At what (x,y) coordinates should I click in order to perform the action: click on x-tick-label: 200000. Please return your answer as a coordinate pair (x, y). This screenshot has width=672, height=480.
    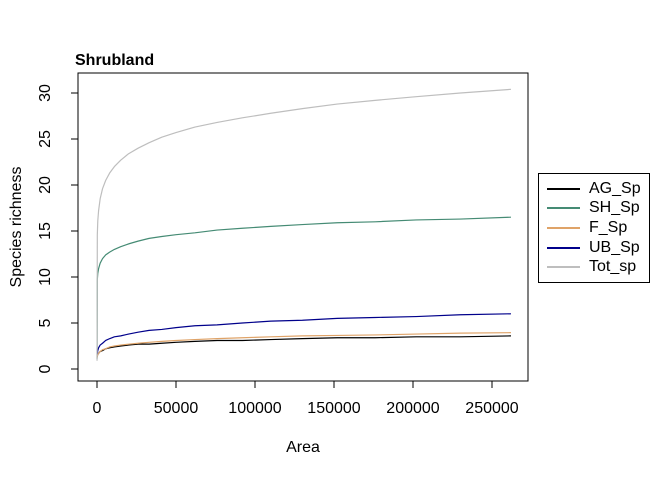
    Looking at the image, I should click on (412, 408).